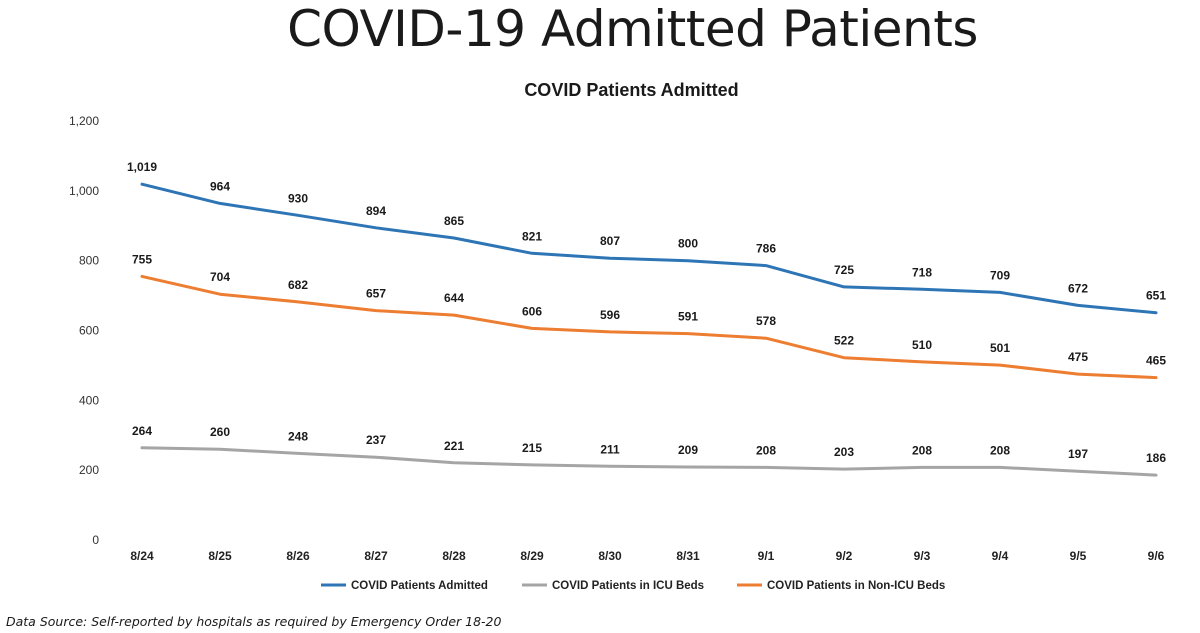 The height and width of the screenshot is (633, 1200). Describe the element at coordinates (1078, 454) in the screenshot. I see `data-label: 197` at that location.